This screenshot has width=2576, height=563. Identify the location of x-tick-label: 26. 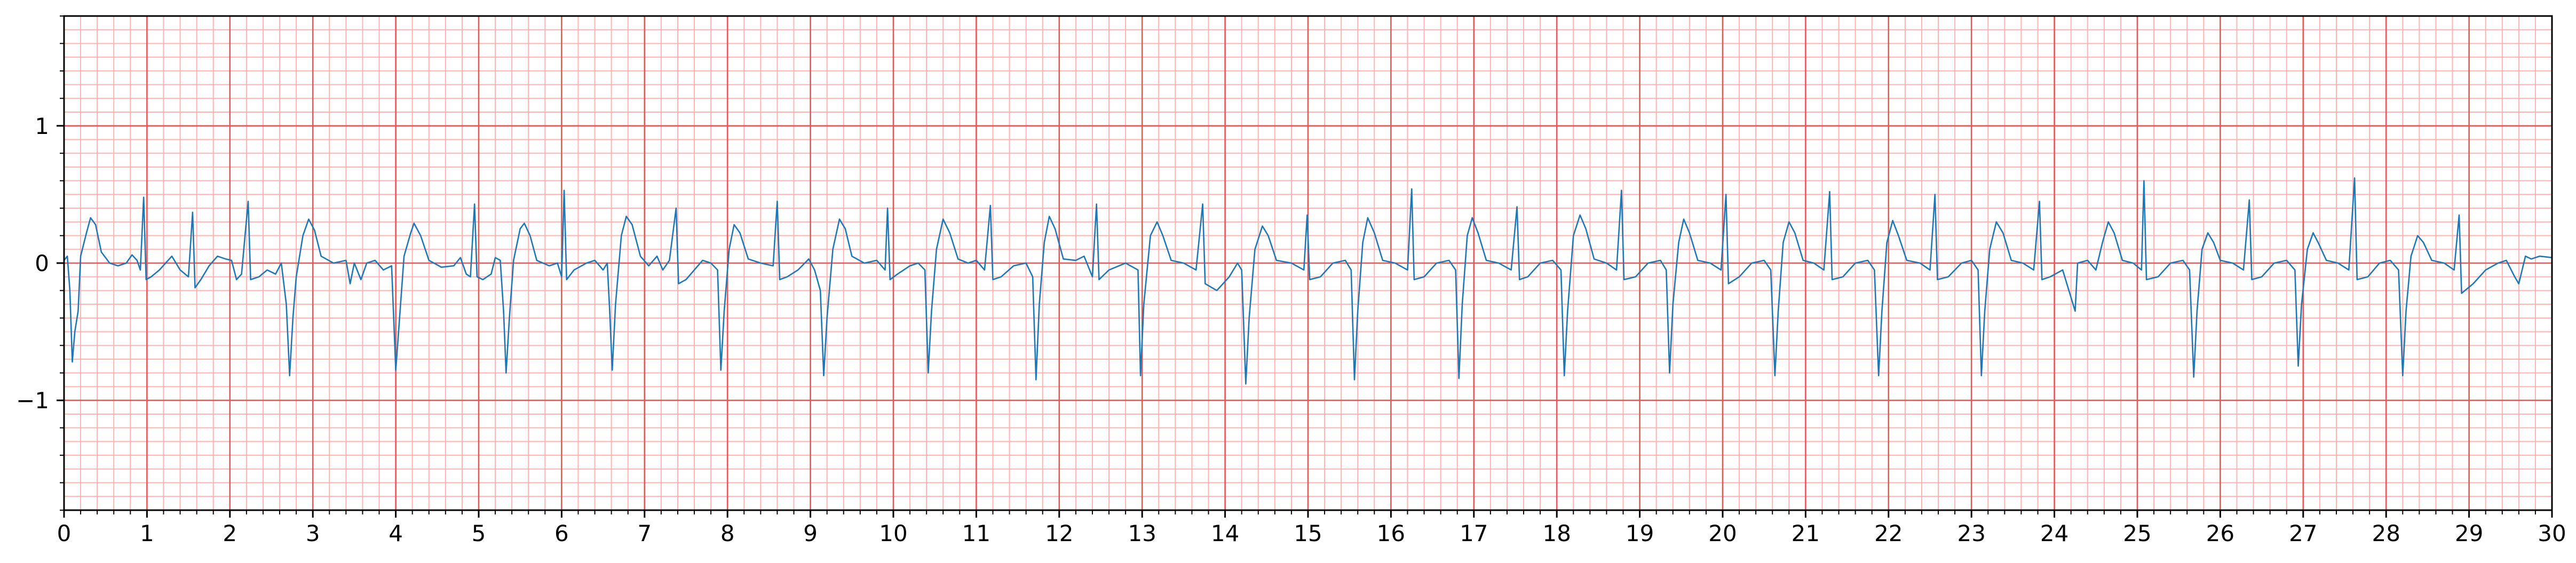
(2220, 533).